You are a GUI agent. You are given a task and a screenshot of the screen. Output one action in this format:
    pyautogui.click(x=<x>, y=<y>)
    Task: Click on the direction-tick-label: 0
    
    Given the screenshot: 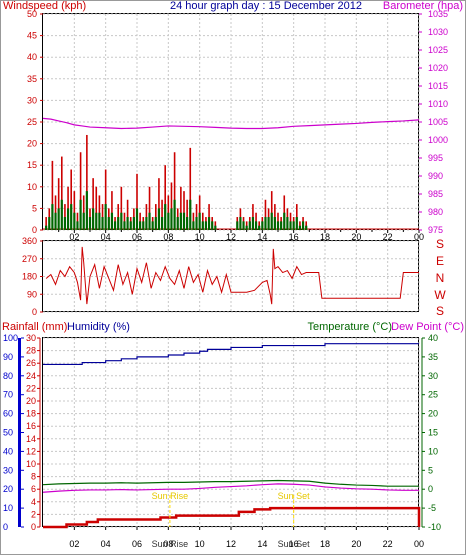 What is the action you would take?
    pyautogui.click(x=34, y=312)
    